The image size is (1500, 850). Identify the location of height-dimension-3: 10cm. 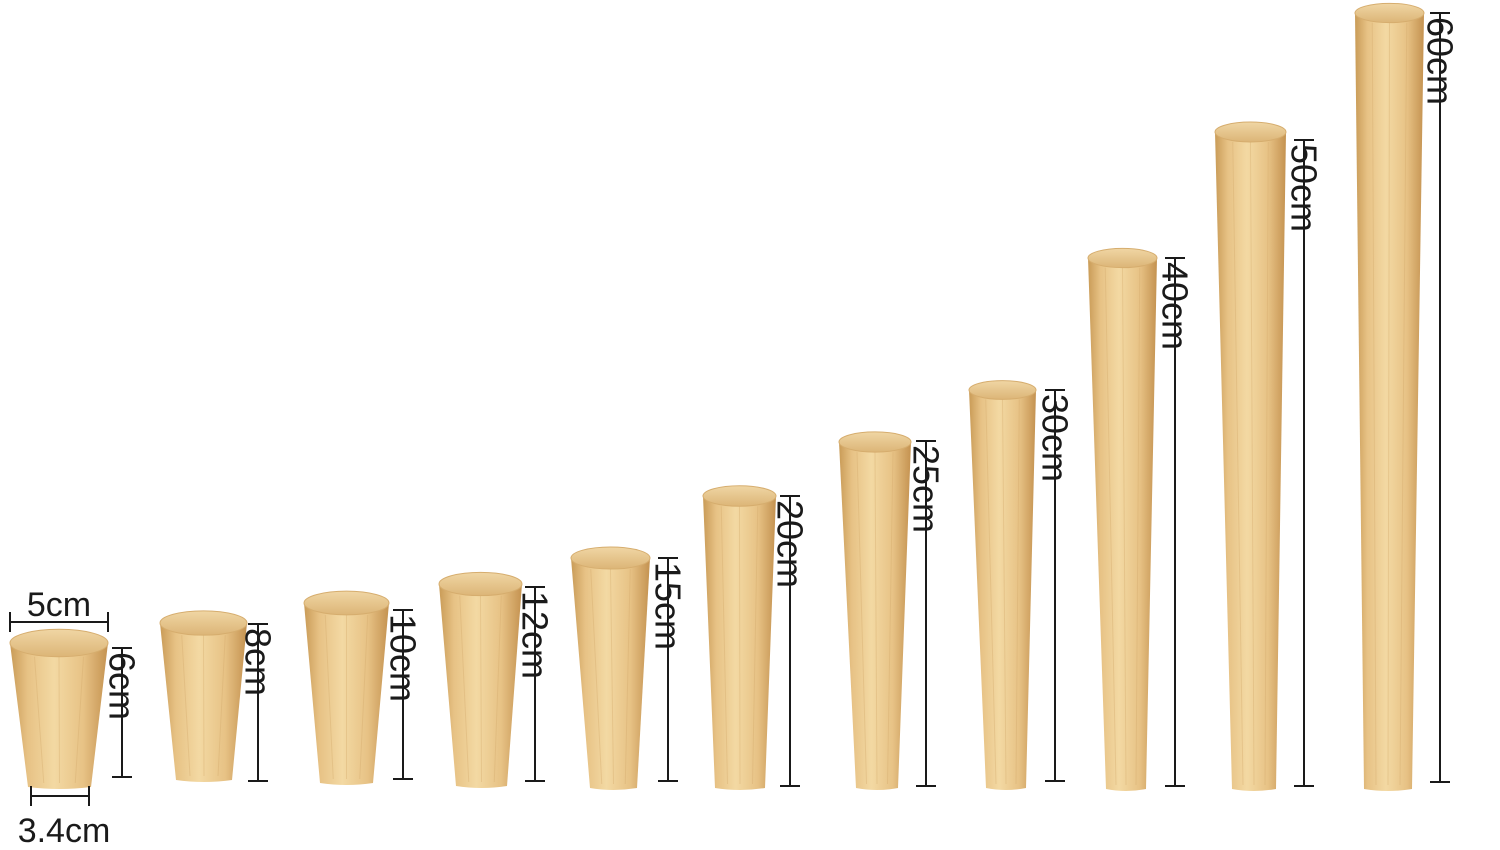
(403, 694).